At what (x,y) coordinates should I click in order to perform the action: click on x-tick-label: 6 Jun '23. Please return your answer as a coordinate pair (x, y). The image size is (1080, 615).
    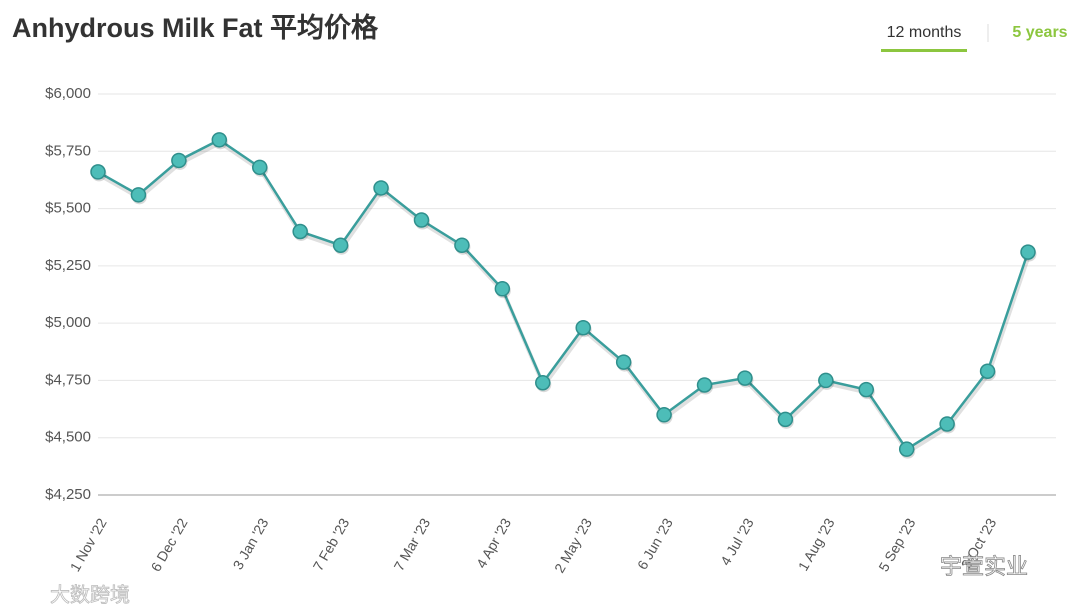
    Looking at the image, I should click on (655, 543).